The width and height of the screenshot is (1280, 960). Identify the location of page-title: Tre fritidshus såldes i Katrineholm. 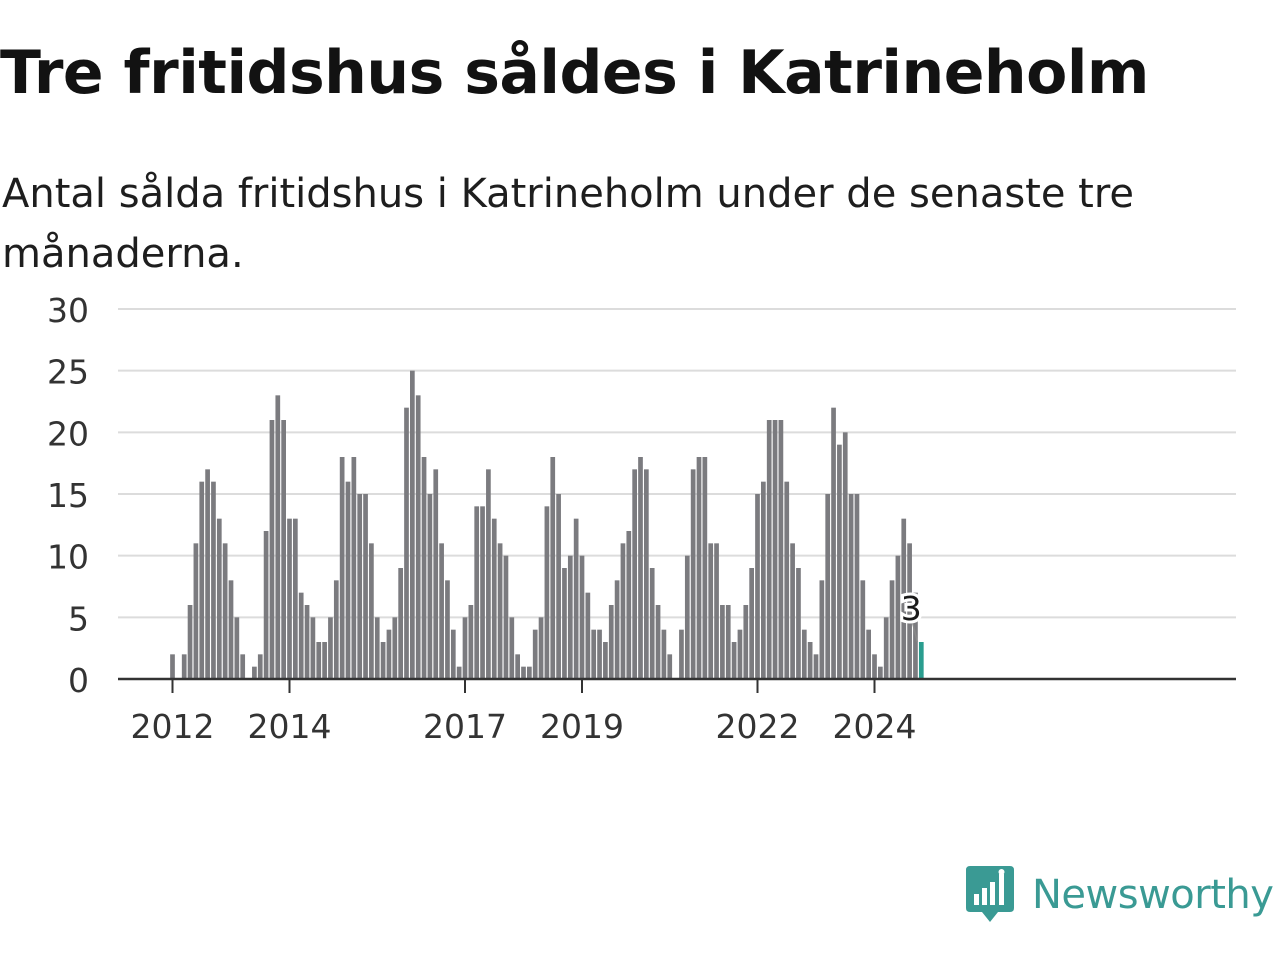
(574, 73).